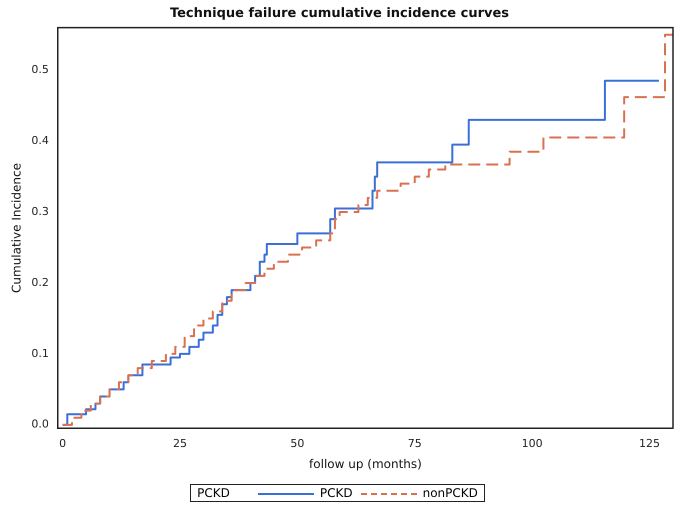 This screenshot has width=675, height=507. What do you see at coordinates (335, 493) in the screenshot?
I see `legend-label: PCKD` at bounding box center [335, 493].